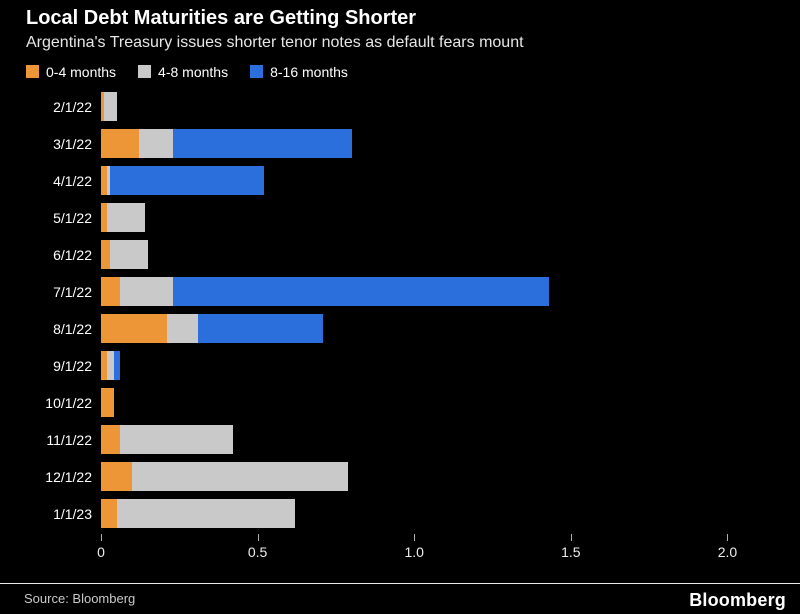 Image resolution: width=800 pixels, height=614 pixels. What do you see at coordinates (80, 598) in the screenshot?
I see `source-credit: Source: Bloomberg` at bounding box center [80, 598].